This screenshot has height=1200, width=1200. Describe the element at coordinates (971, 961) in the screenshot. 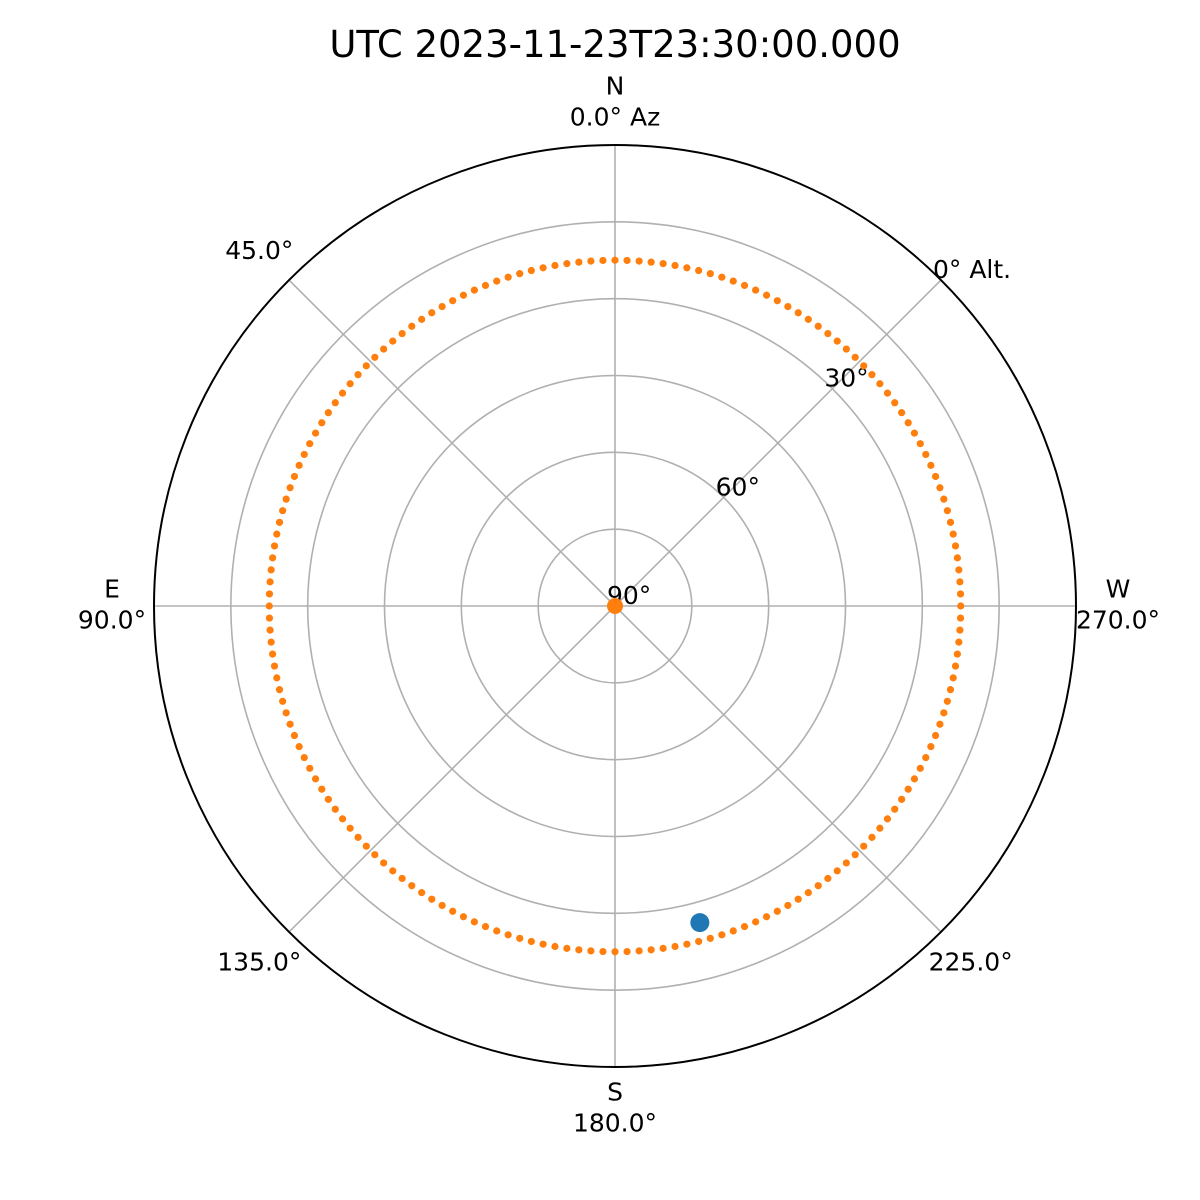

I see `azimuth-tick-label: 225.0°` at that location.